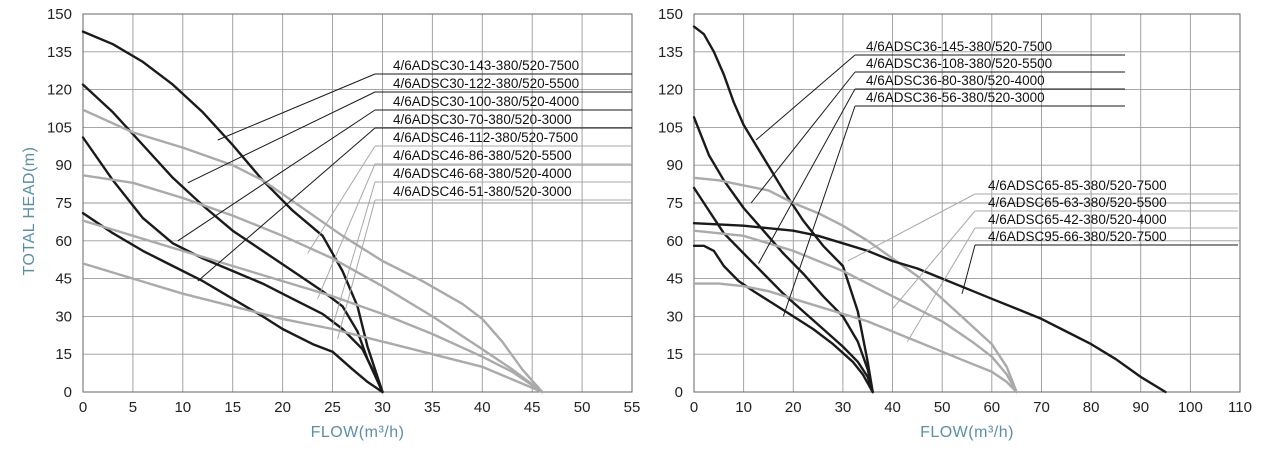 This screenshot has width=1275, height=457. I want to click on x-tick-label: 100, so click(1190, 407).